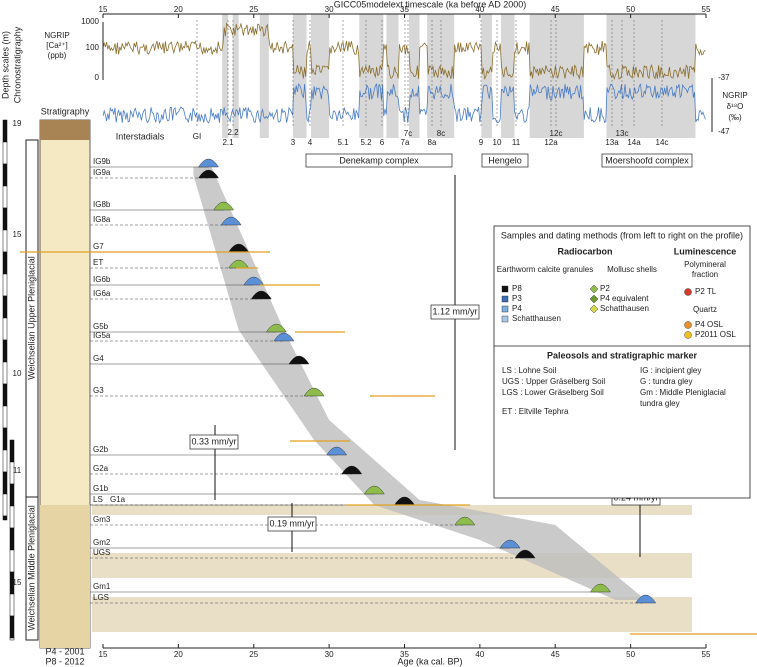 Image resolution: width=757 pixels, height=667 pixels. I want to click on horizon-label: IG6a, so click(102, 293).